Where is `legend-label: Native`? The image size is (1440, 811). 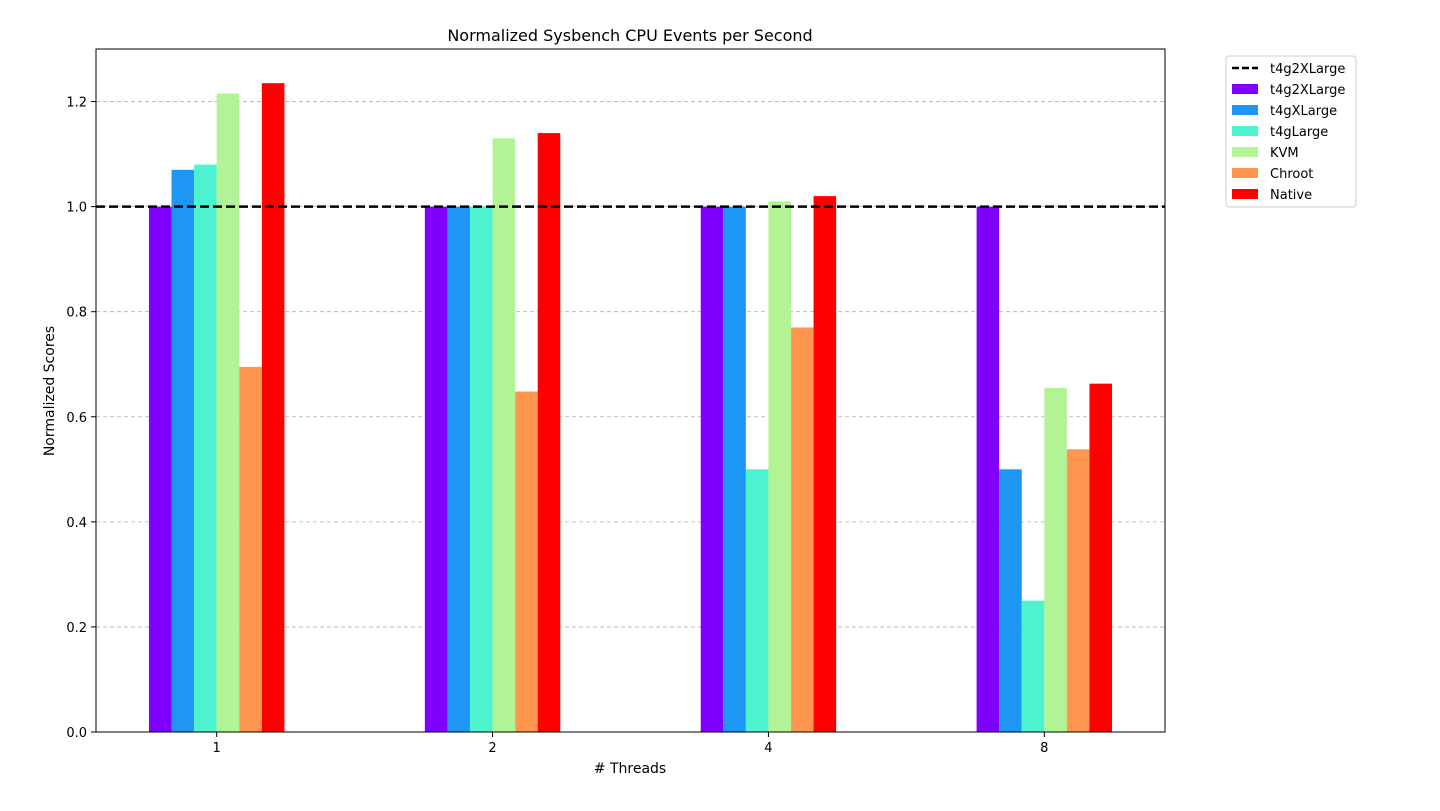 legend-label: Native is located at coordinates (1291, 195).